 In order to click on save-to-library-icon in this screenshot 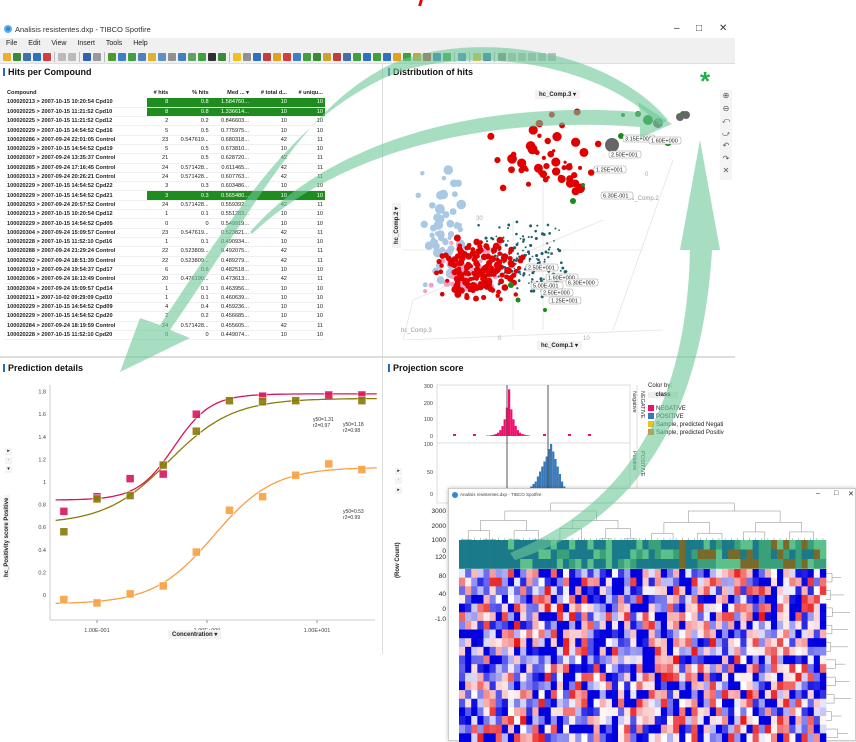, I will do `click(17, 57)`.